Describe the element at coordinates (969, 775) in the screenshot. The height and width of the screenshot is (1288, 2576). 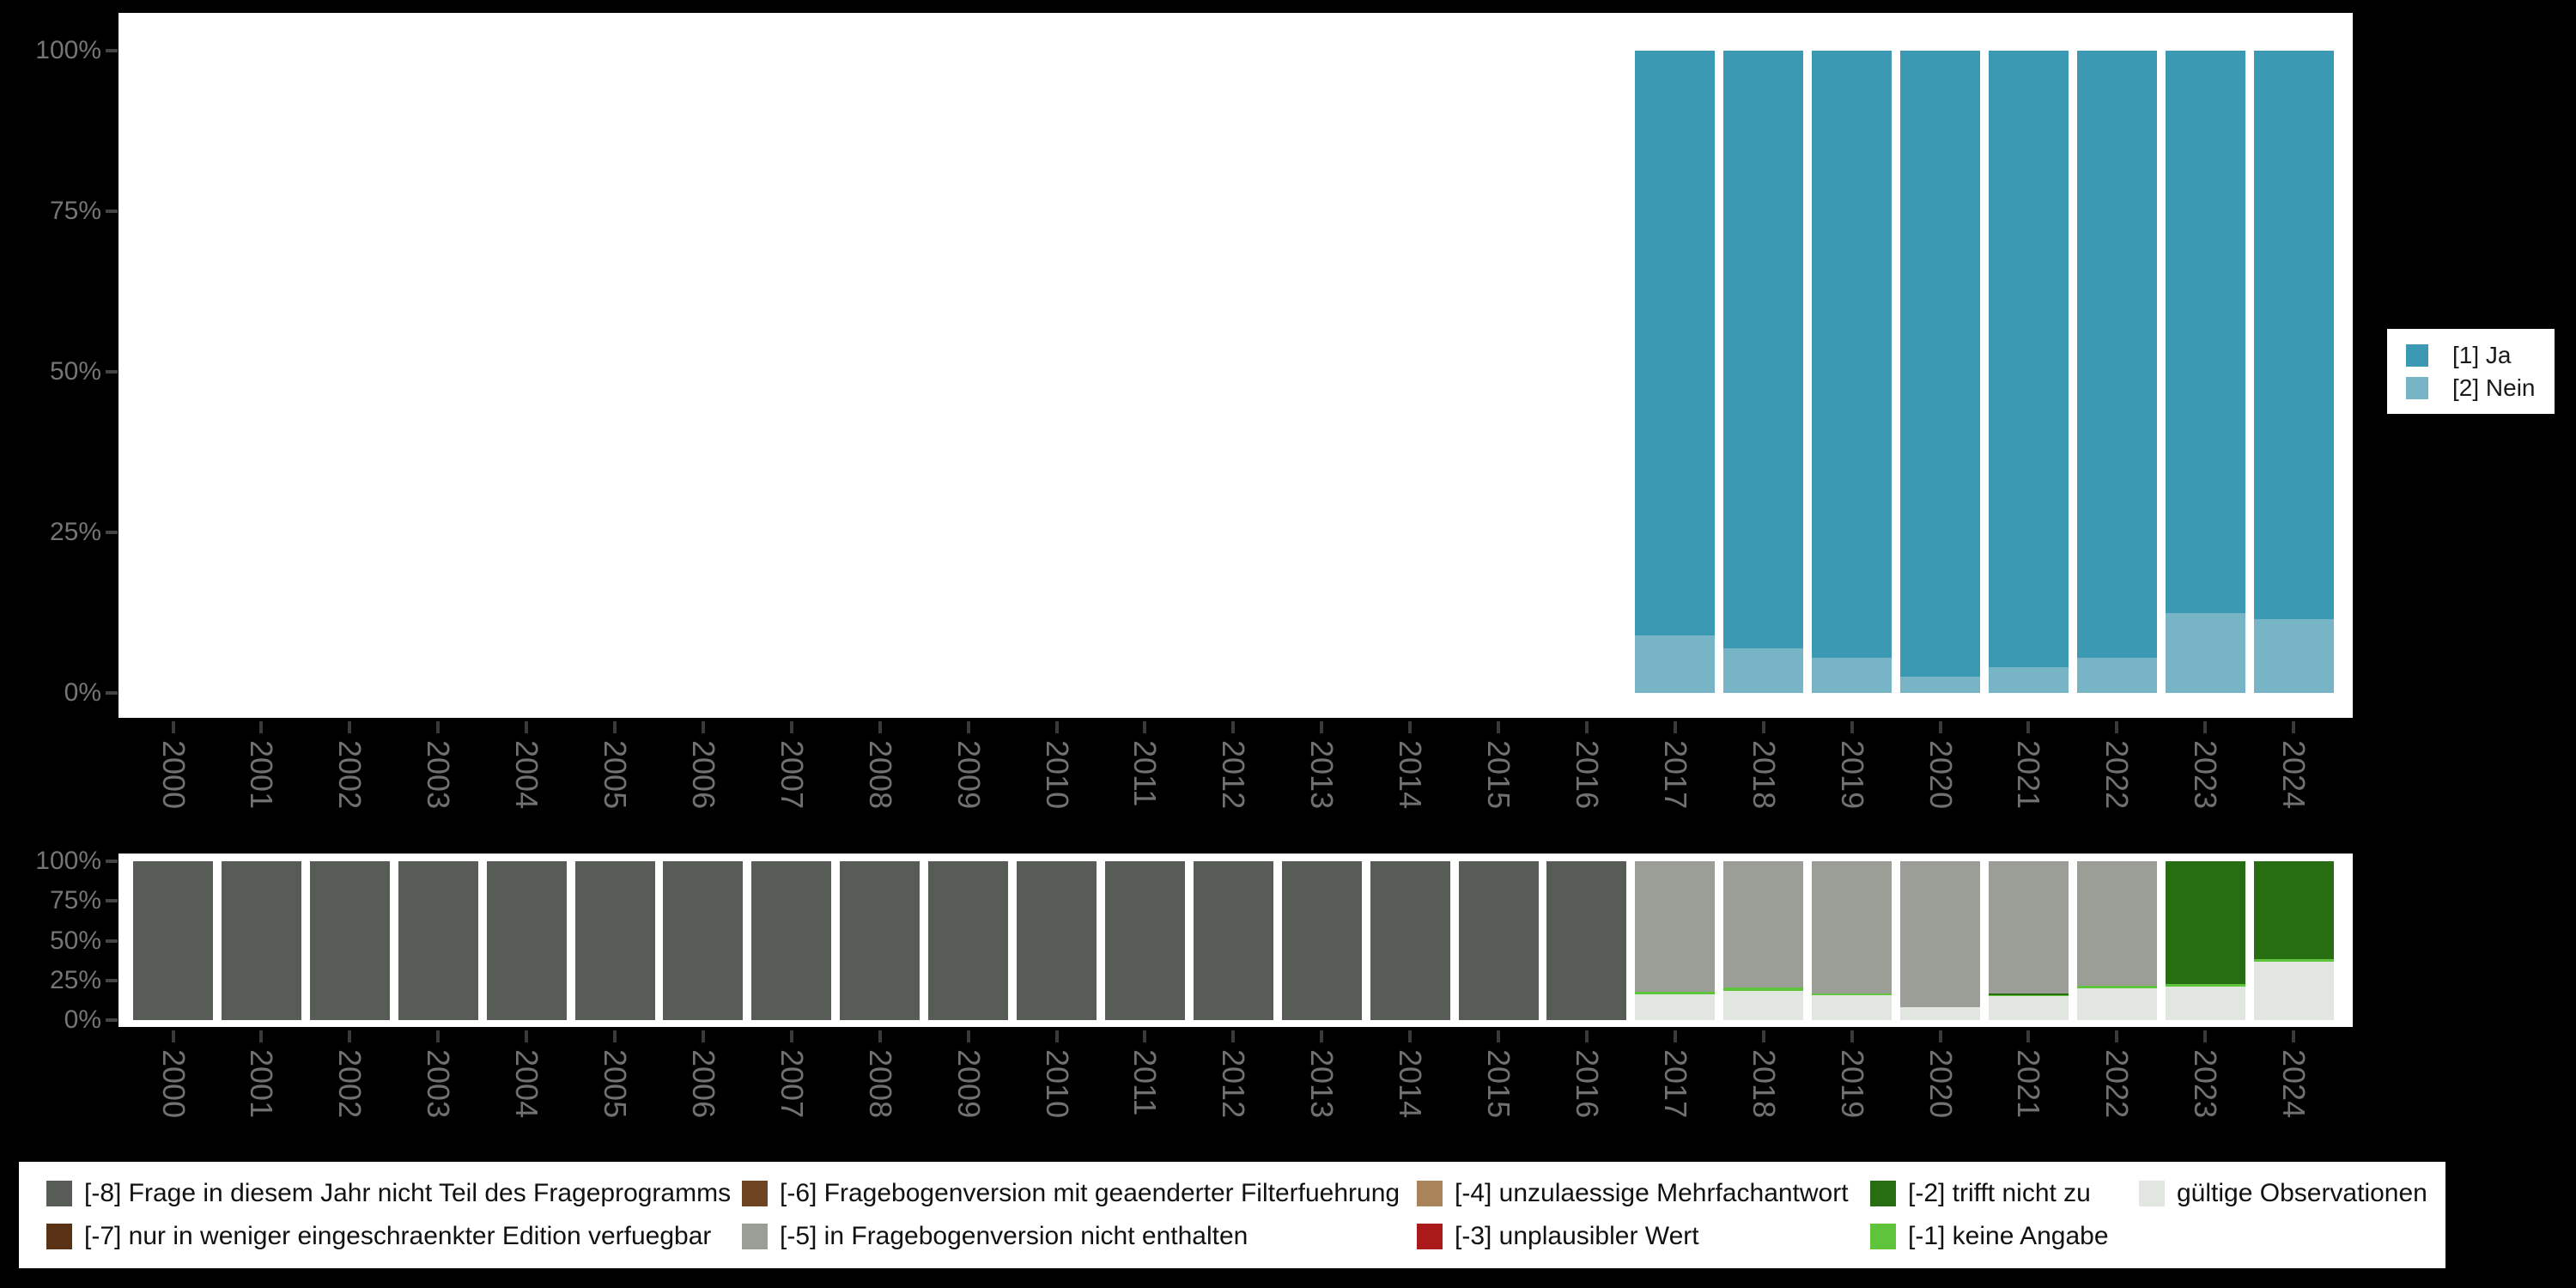
I see `status-x-axis-year-label: 2009` at that location.